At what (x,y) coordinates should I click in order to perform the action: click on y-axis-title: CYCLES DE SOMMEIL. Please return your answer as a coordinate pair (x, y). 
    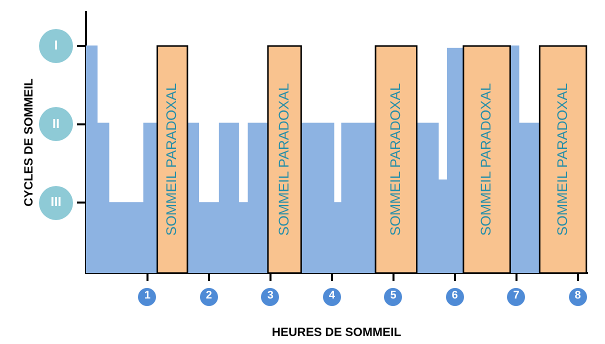
    Looking at the image, I should click on (29, 142).